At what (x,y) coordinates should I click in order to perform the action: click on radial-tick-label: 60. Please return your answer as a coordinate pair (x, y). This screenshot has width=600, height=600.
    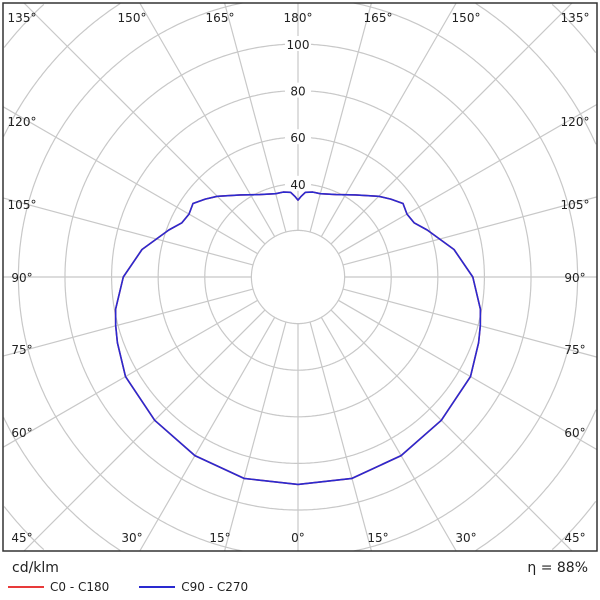
    Looking at the image, I should click on (297, 138).